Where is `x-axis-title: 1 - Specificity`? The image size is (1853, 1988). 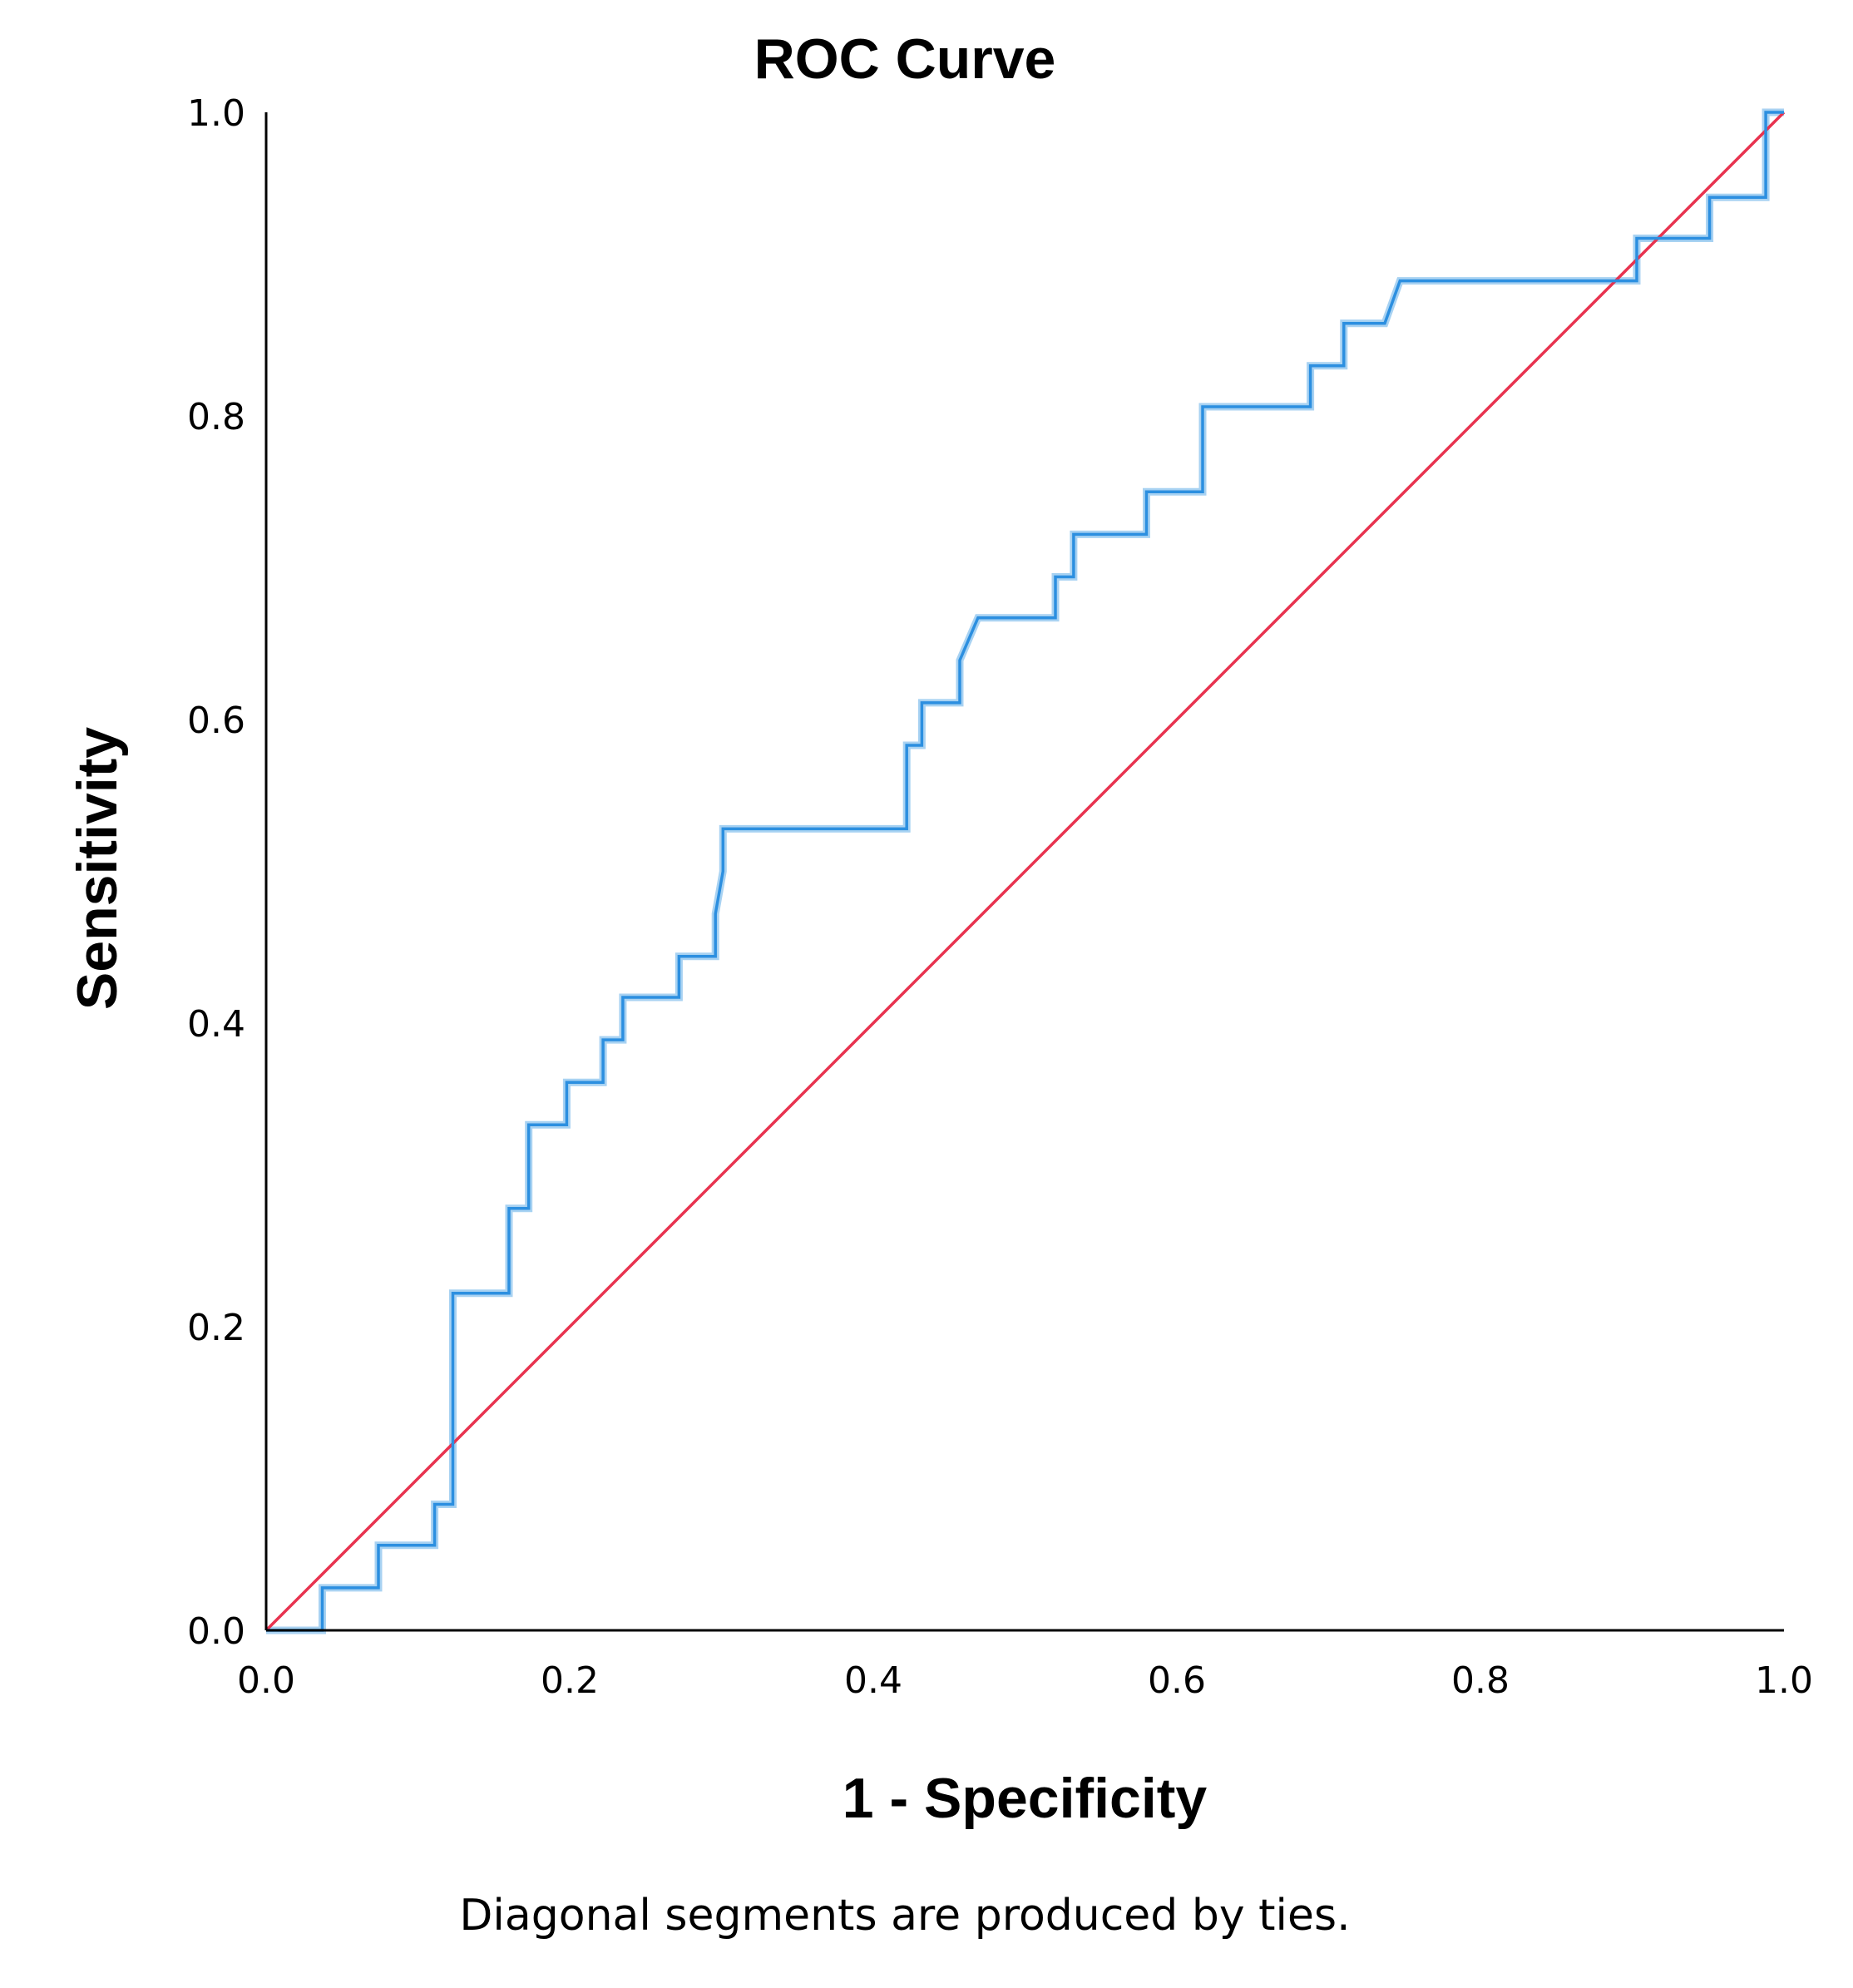
x-axis-title: 1 - Specificity is located at coordinates (1025, 1798).